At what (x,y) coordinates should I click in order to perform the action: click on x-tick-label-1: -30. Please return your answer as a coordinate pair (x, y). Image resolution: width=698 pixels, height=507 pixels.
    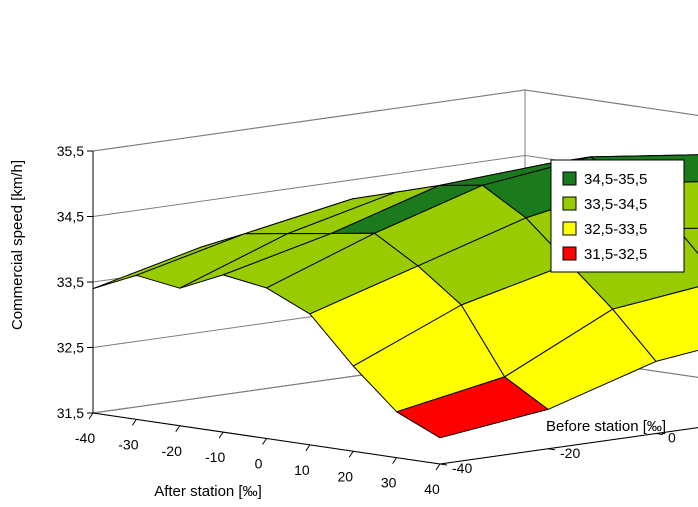
    Looking at the image, I should click on (128, 444).